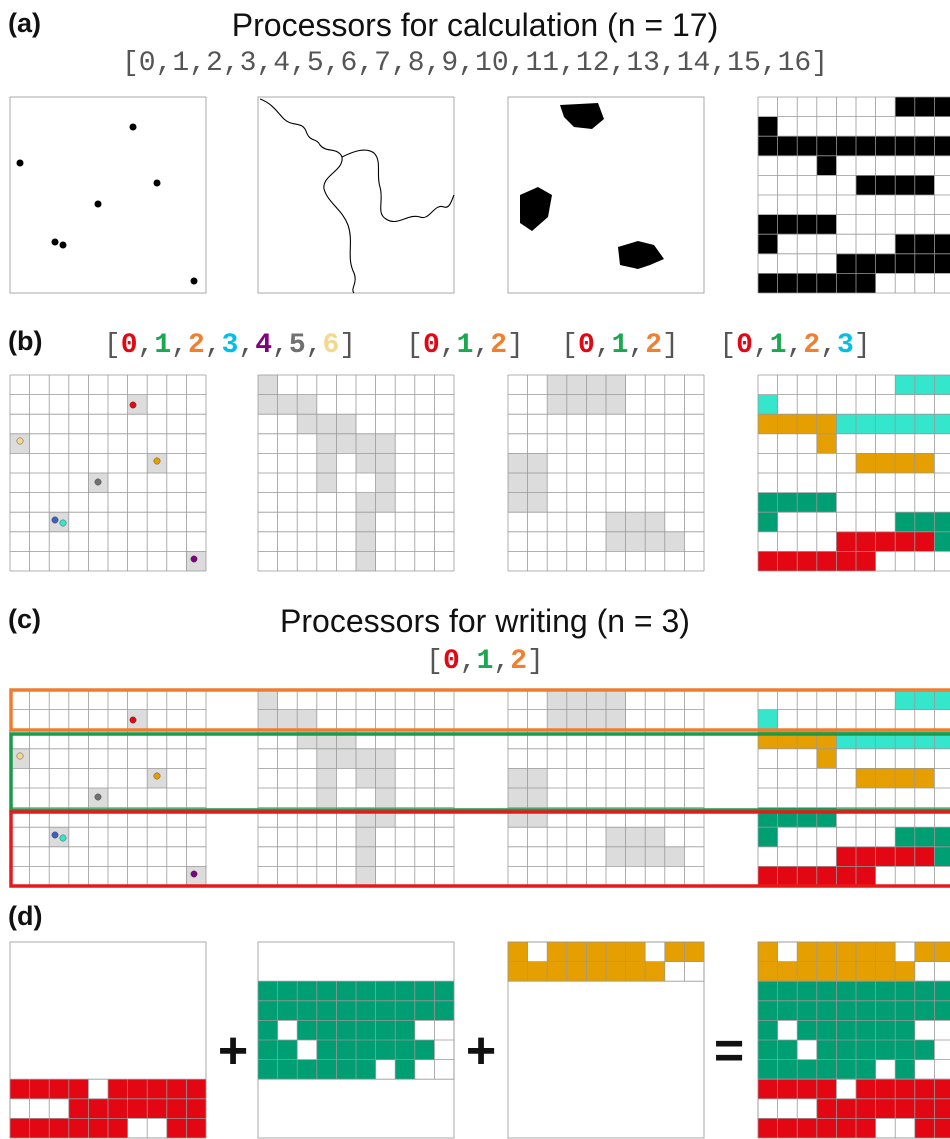 The image size is (950, 1139). Describe the element at coordinates (147, 63) in the screenshot. I see `processor-id: 0` at that location.